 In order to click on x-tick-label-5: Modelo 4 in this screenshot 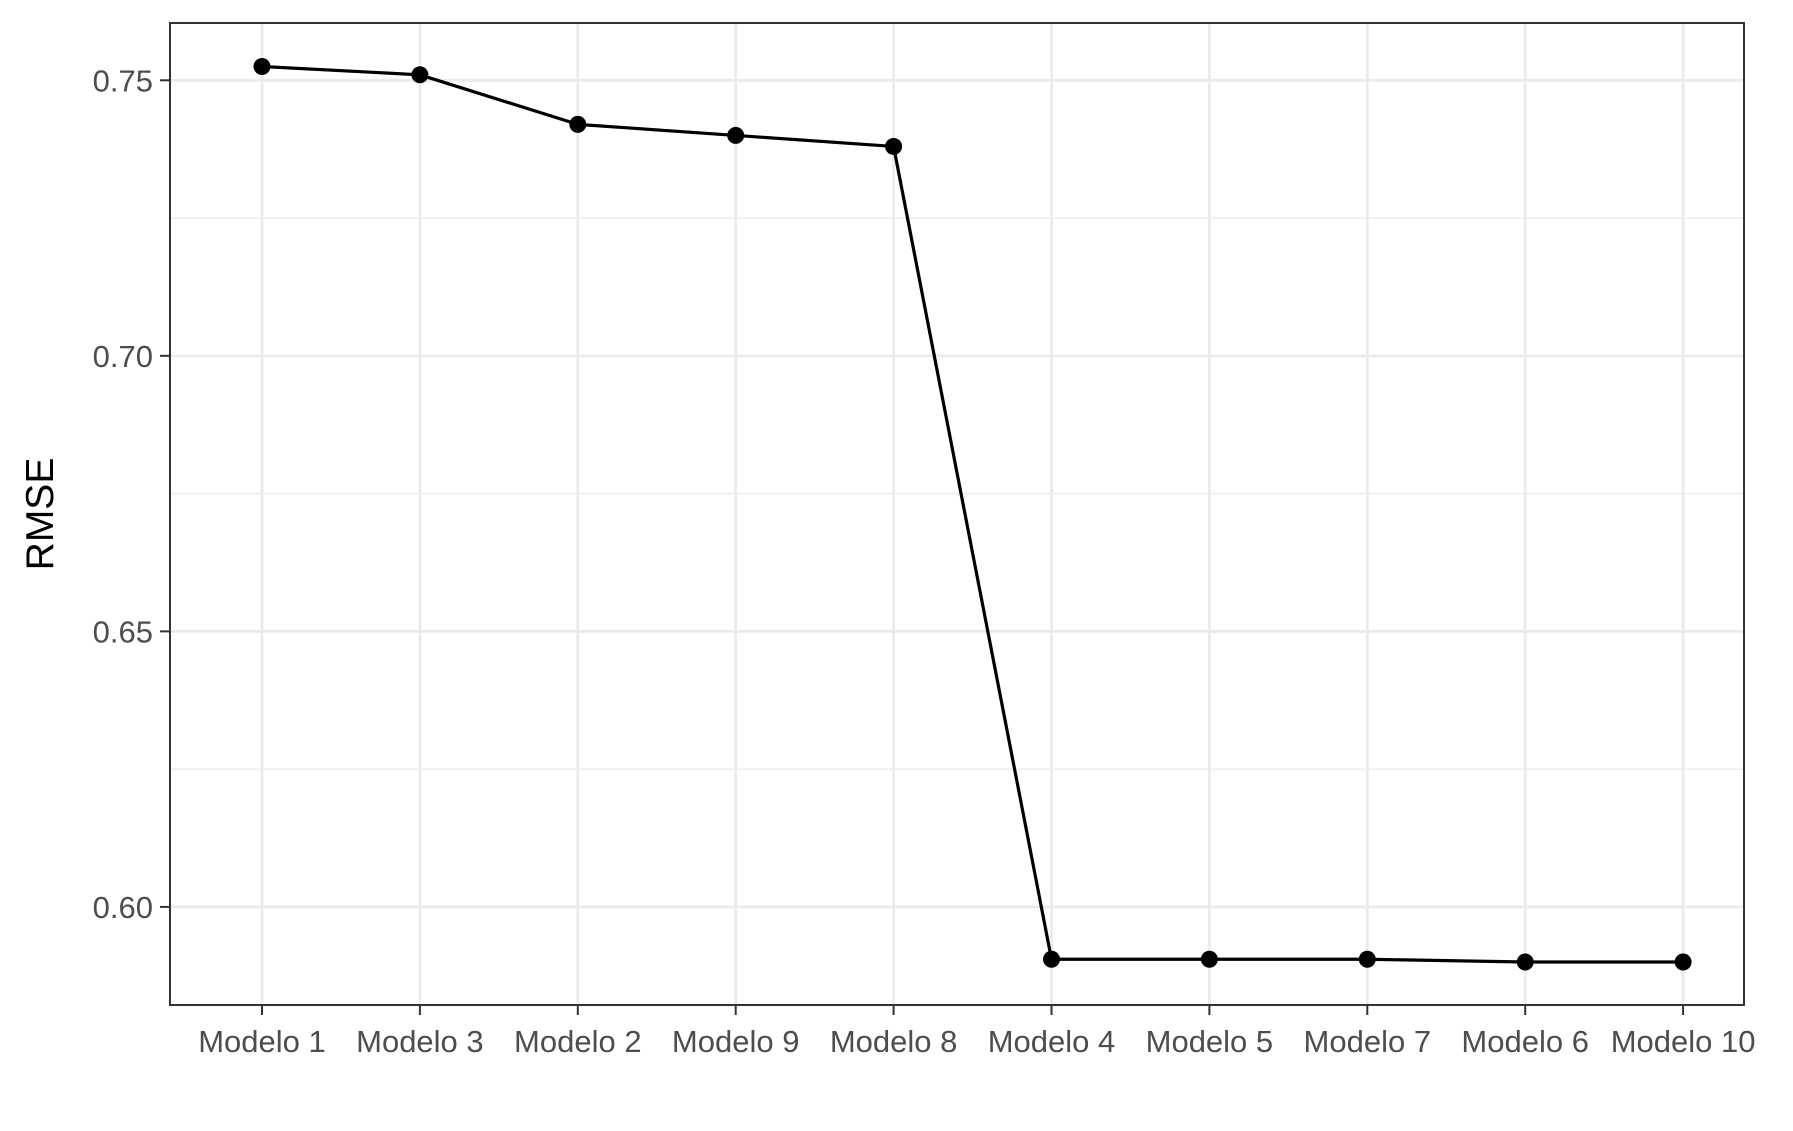, I will do `click(1052, 1041)`.